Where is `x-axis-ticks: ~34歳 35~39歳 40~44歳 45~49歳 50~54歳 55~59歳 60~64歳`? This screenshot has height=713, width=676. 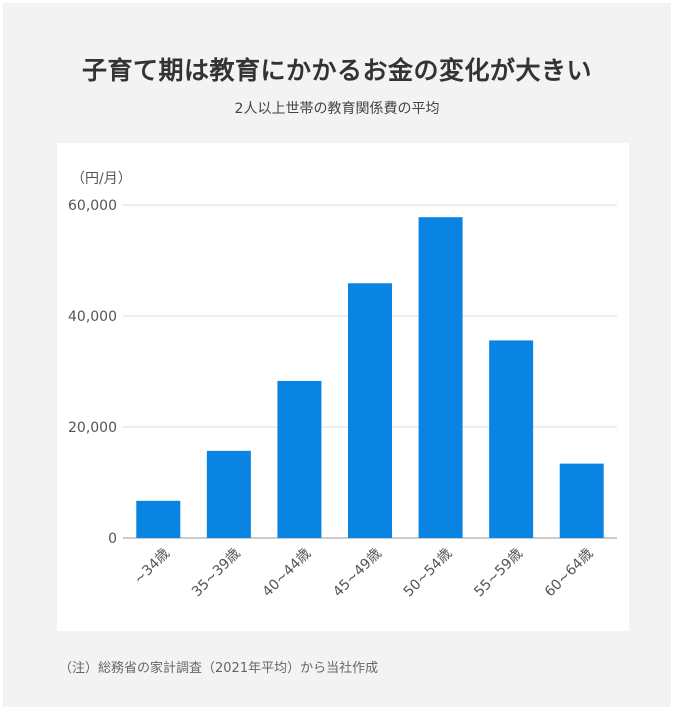 x-axis-ticks: ~34歳 35~39歳 40~44歳 45~49歳 50~54歳 55~59歳 60~64歳 is located at coordinates (364, 573).